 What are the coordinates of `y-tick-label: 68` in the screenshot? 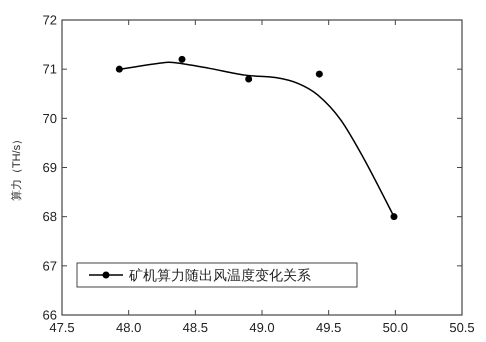 It's located at (49, 216).